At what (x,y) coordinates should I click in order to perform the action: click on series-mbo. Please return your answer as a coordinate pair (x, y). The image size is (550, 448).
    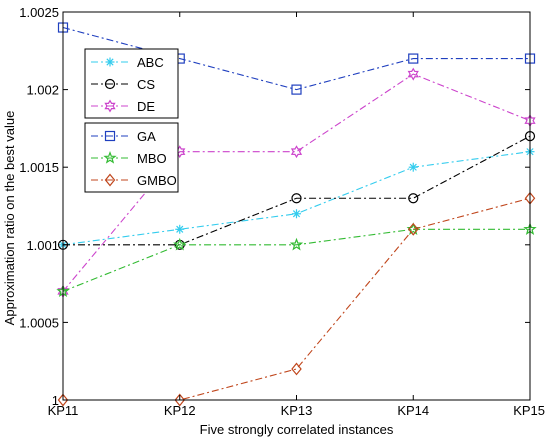
    Looking at the image, I should click on (296, 260).